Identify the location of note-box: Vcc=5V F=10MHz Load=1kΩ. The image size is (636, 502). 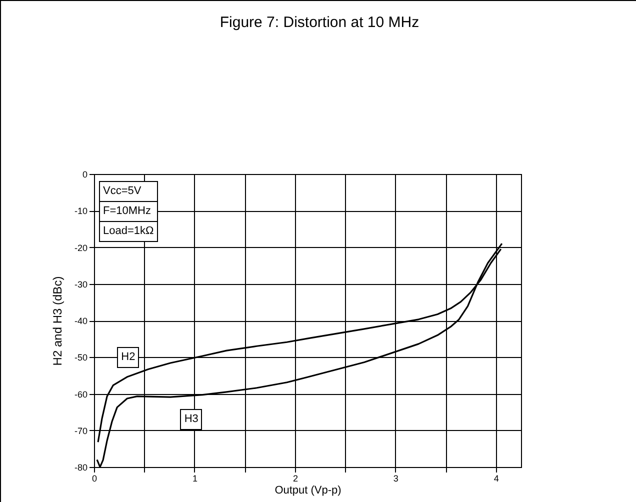
(128, 211).